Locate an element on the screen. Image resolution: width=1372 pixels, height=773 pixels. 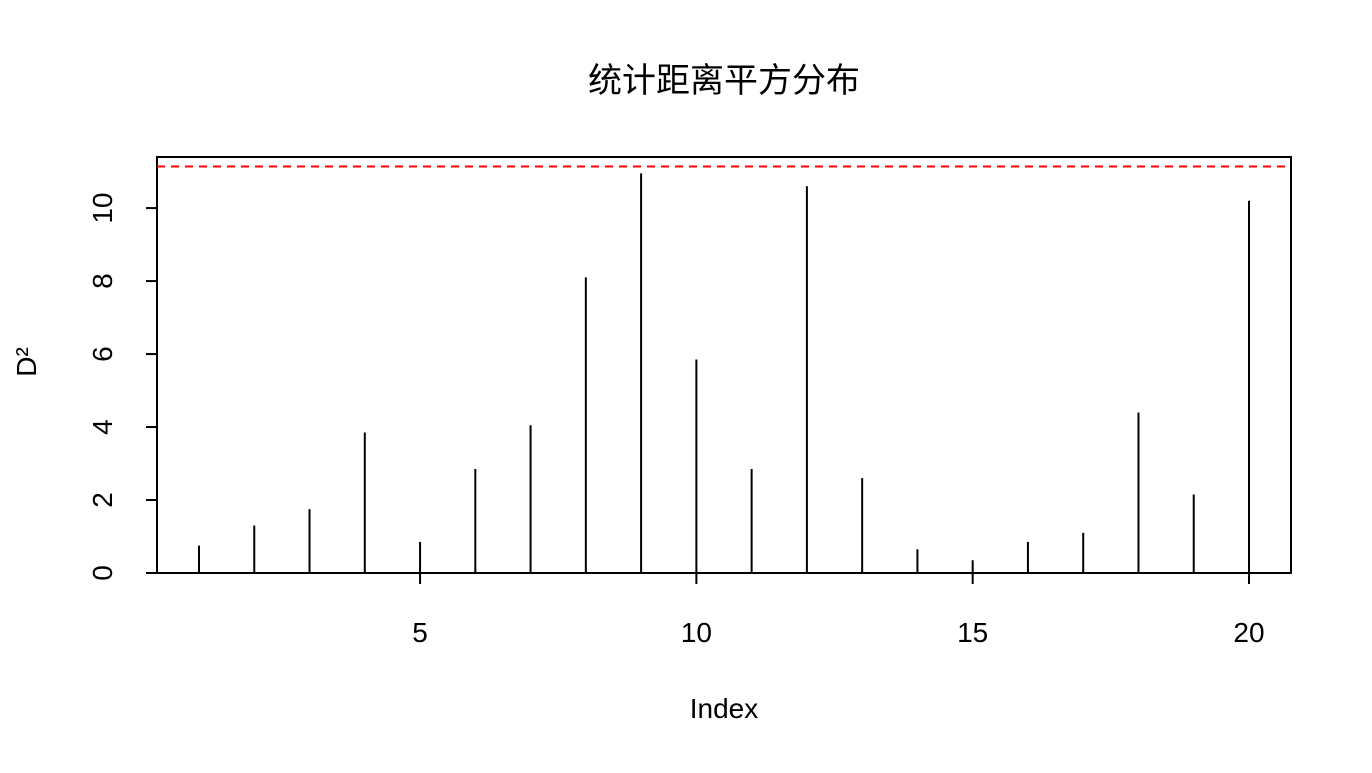
x-tick-label-5: 5 is located at coordinates (420, 632).